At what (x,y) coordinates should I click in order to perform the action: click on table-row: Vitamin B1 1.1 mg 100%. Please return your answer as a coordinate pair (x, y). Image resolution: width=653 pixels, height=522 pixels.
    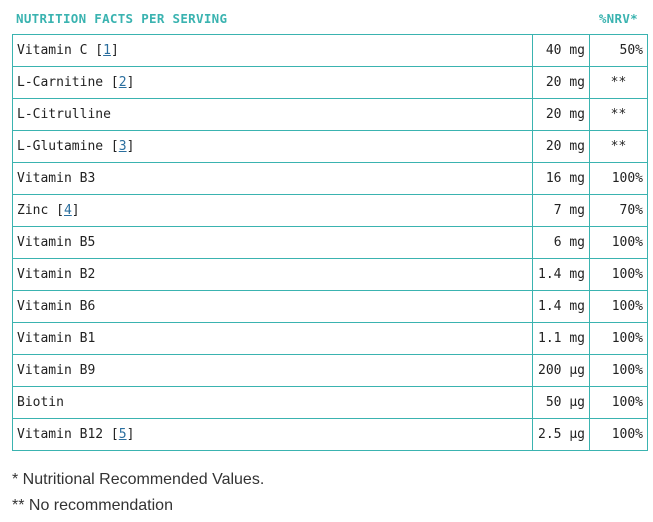
    Looking at the image, I should click on (330, 338).